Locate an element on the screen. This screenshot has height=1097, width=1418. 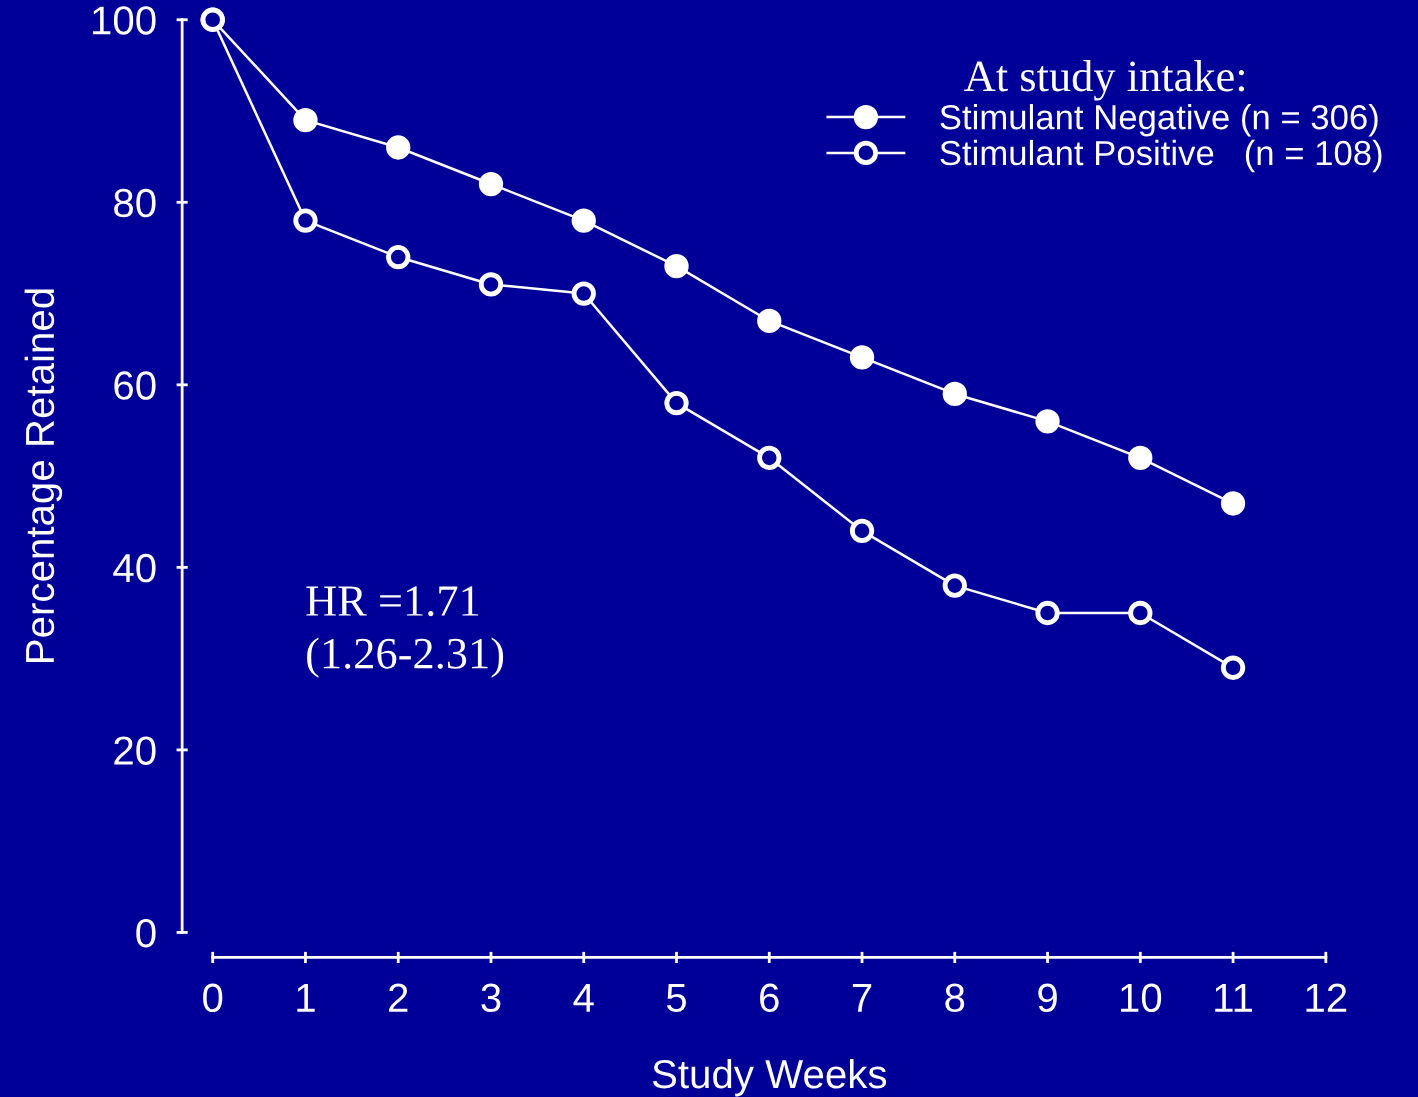
y-tick-label: 0 is located at coordinates (146, 933).